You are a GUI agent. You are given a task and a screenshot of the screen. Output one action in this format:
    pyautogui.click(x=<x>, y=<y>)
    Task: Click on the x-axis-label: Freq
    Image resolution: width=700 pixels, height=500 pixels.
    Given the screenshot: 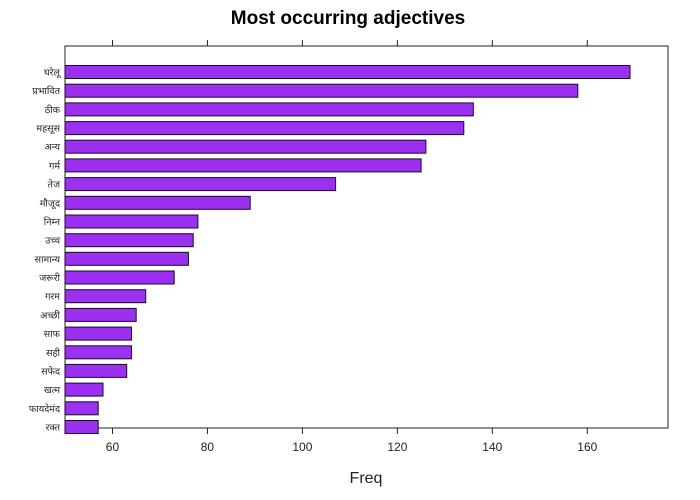 What is the action you would take?
    pyautogui.click(x=366, y=478)
    